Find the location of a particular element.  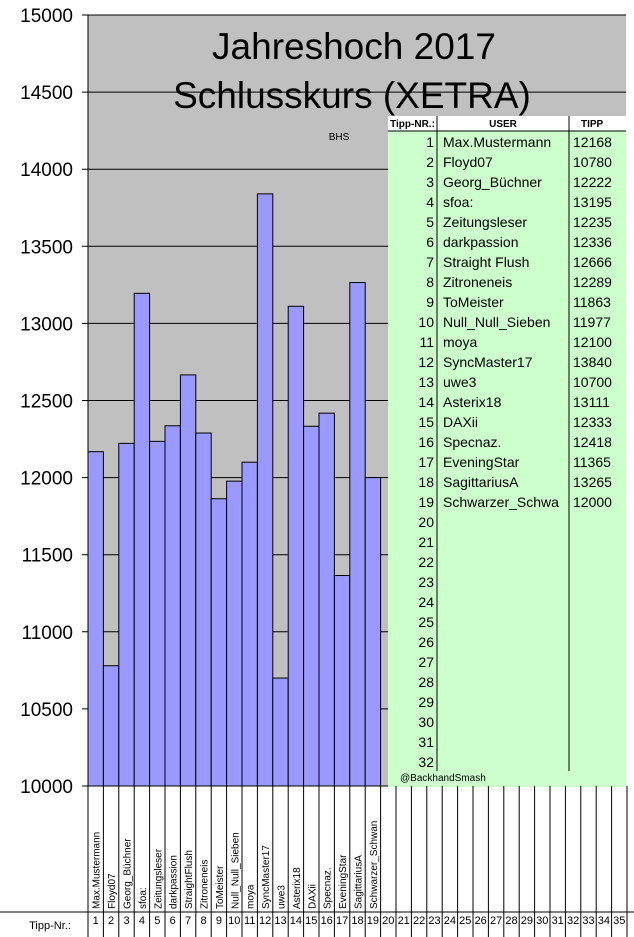

table-cell-number: 2 is located at coordinates (430, 162).